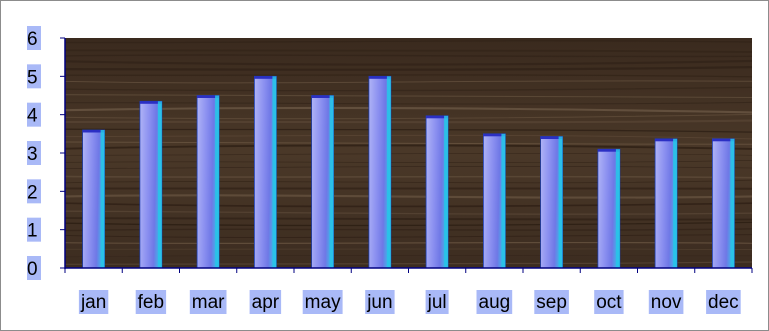 Image resolution: width=769 pixels, height=331 pixels. I want to click on y-tick-label: 2, so click(32, 192).